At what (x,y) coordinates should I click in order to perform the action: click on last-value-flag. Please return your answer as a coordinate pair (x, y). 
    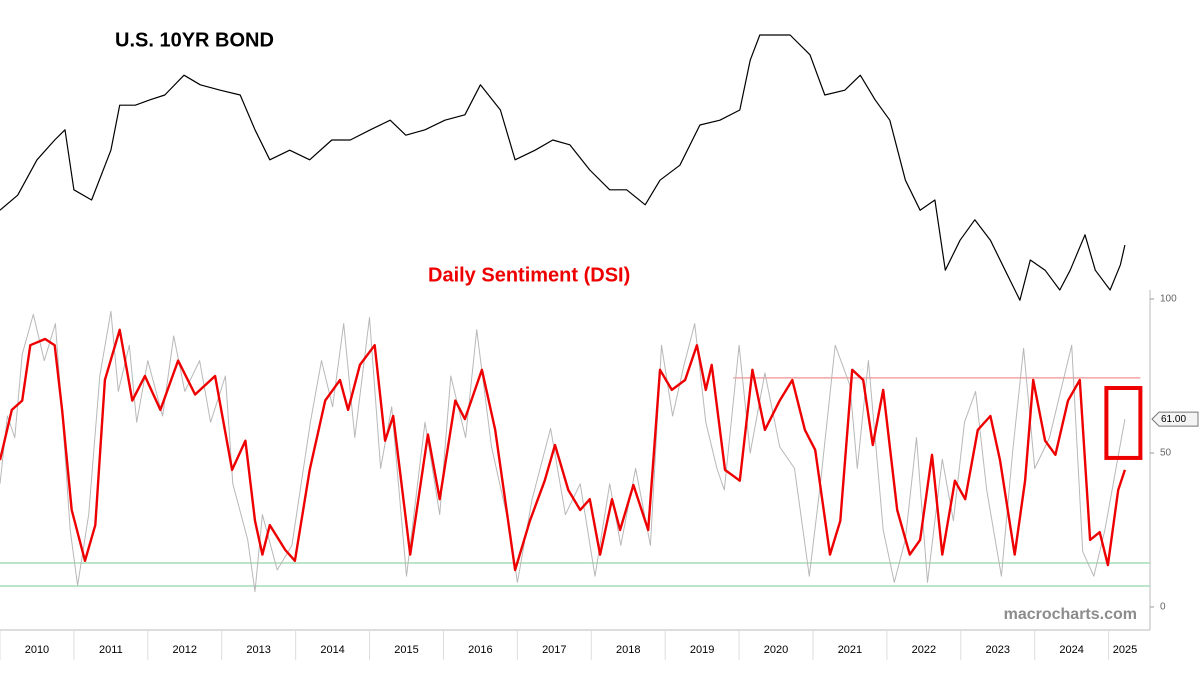
    Looking at the image, I should click on (1175, 419).